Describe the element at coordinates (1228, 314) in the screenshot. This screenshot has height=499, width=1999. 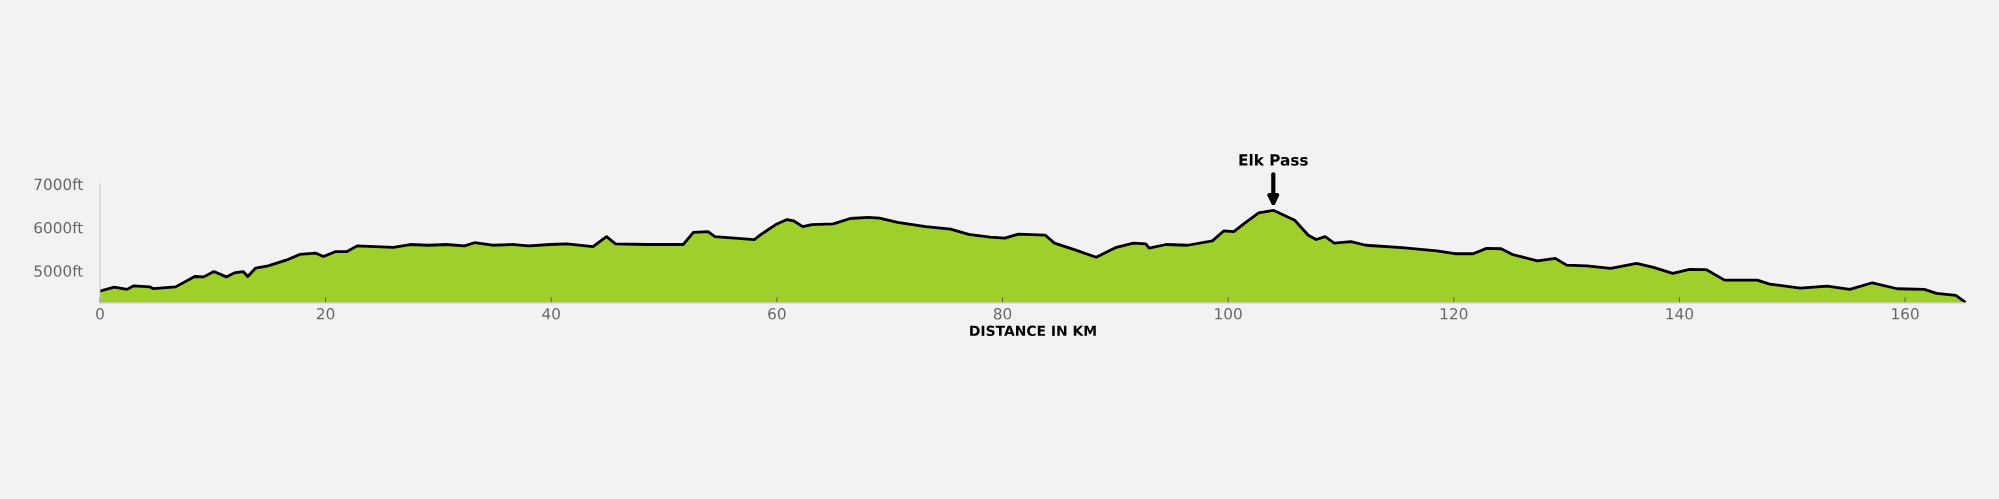
I see `x-tick-label: 100` at that location.